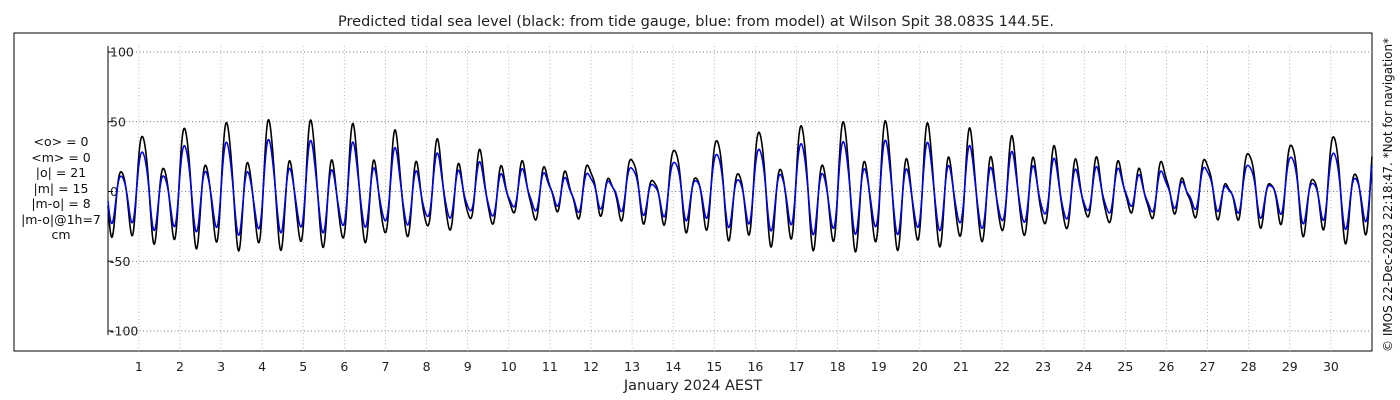  Describe the element at coordinates (118, 121) in the screenshot. I see `y-tick-label: 50` at that location.